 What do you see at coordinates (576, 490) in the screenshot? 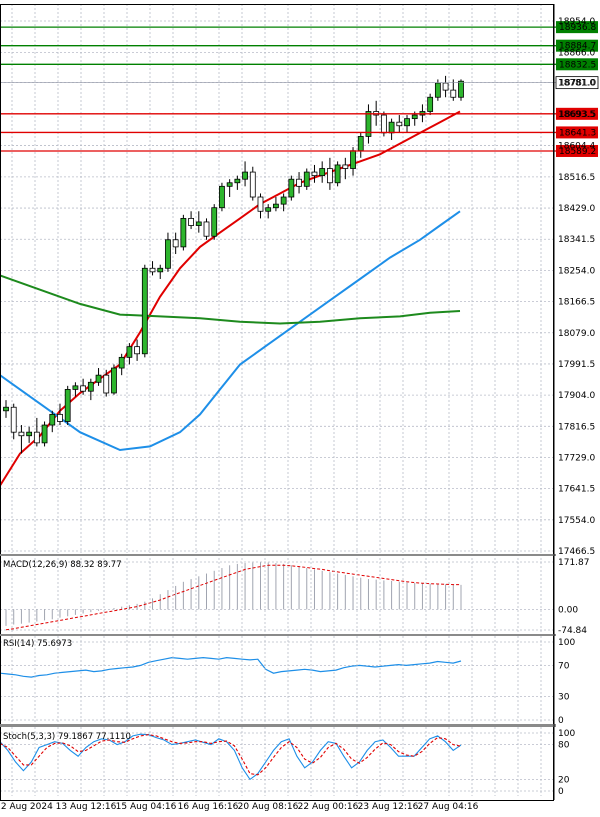
I see `price-tick-label: 17641.5` at bounding box center [576, 490].